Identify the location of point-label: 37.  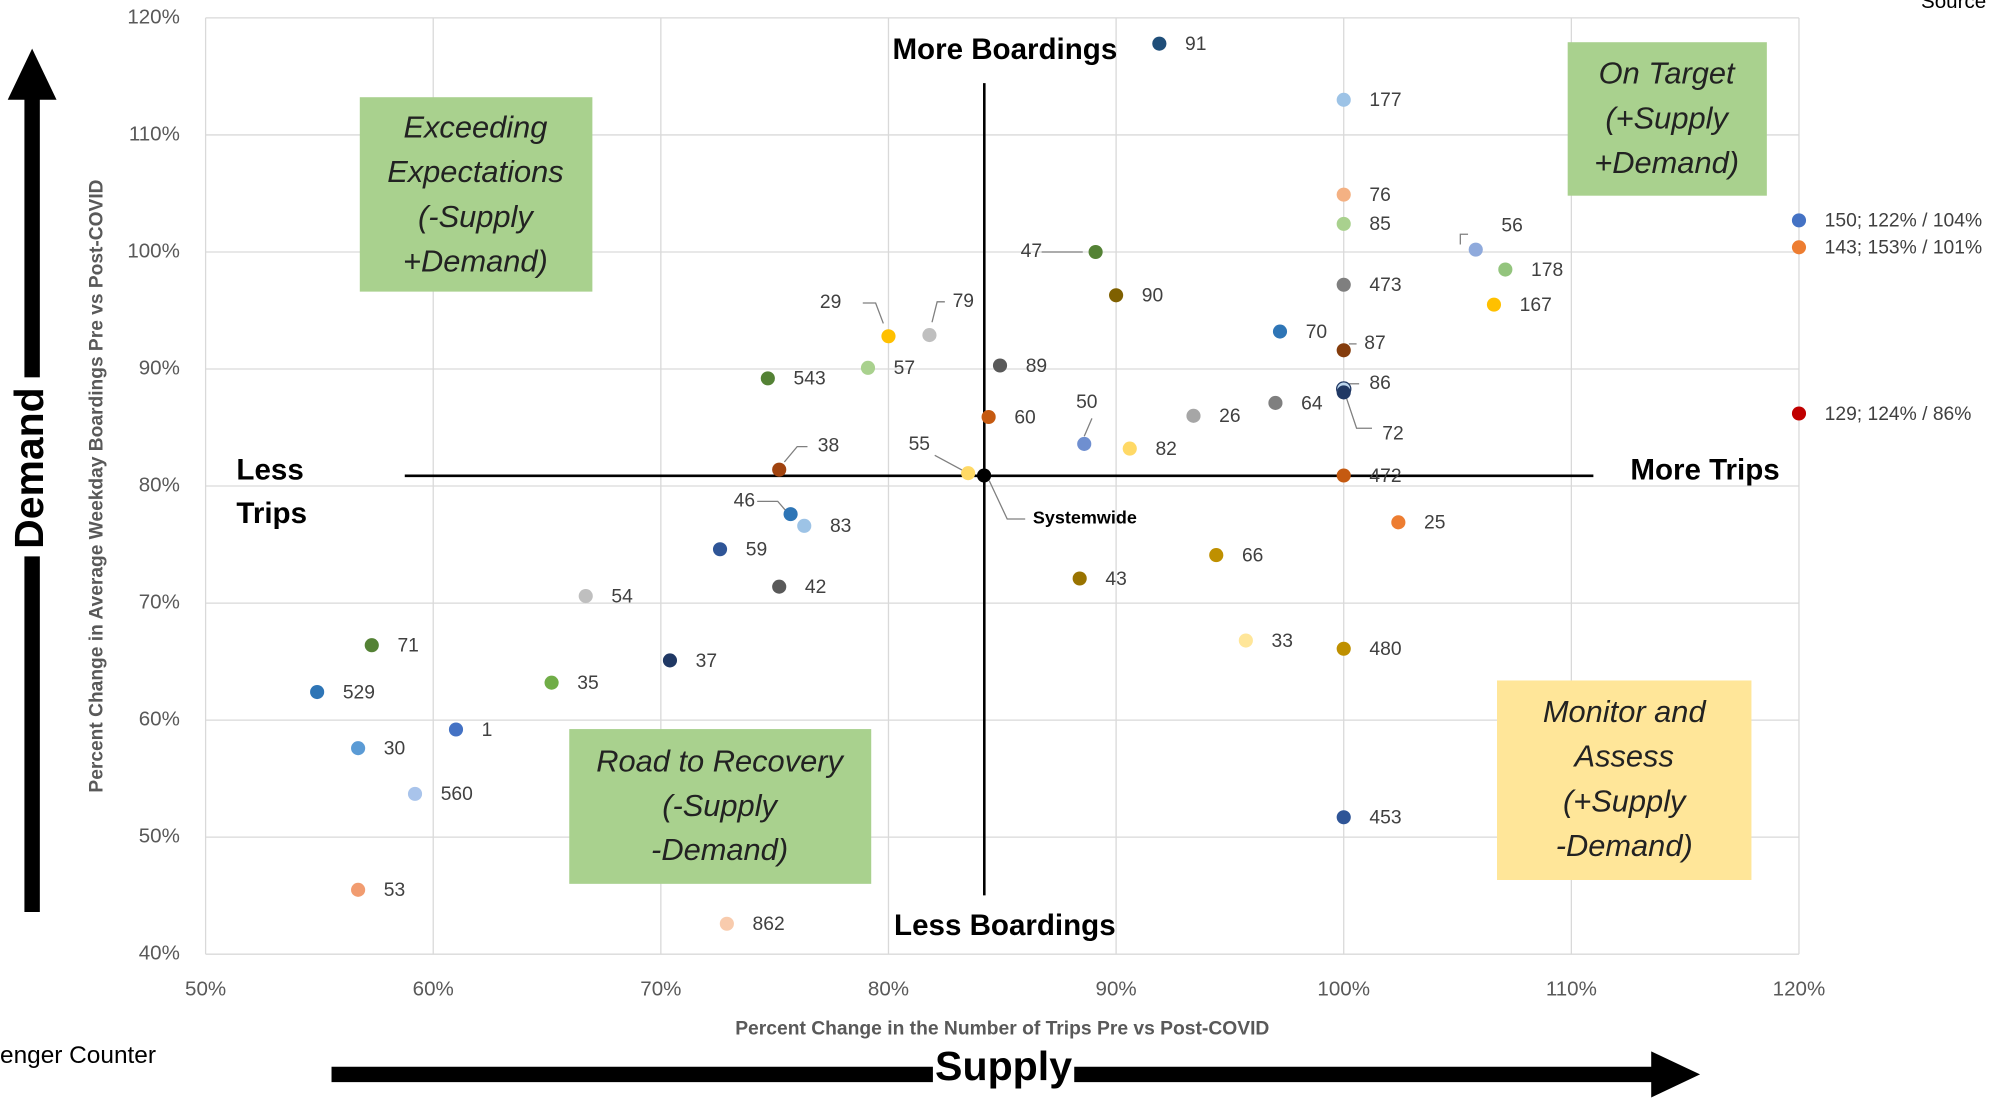
(706, 661).